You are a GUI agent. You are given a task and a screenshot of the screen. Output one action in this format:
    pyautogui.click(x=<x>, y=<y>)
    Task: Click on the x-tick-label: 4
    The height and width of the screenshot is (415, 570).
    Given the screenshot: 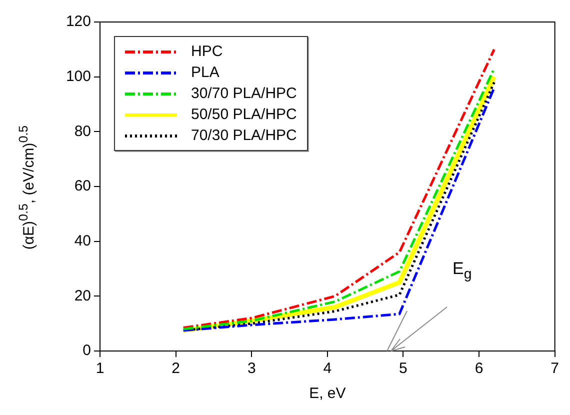 What is the action you would take?
    pyautogui.click(x=327, y=369)
    